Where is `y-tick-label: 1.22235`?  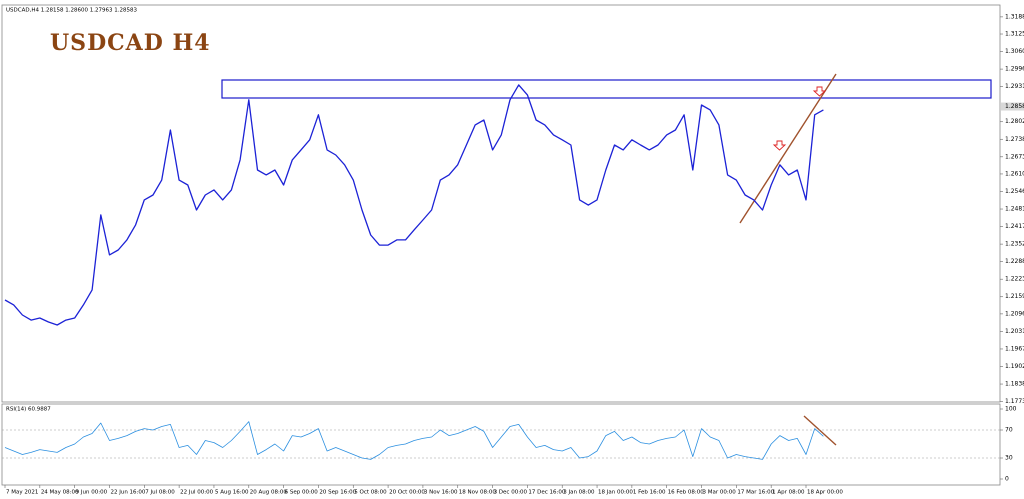 y-tick-label: 1.22235 is located at coordinates (1014, 279).